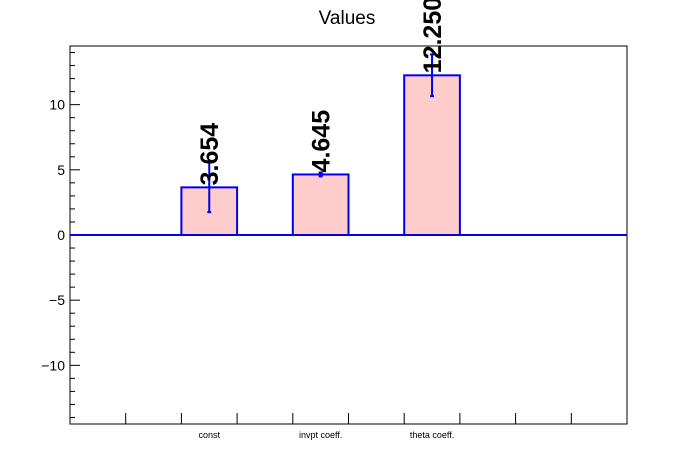  Describe the element at coordinates (433, 36) in the screenshot. I see `value-label-3: 12.250` at that location.